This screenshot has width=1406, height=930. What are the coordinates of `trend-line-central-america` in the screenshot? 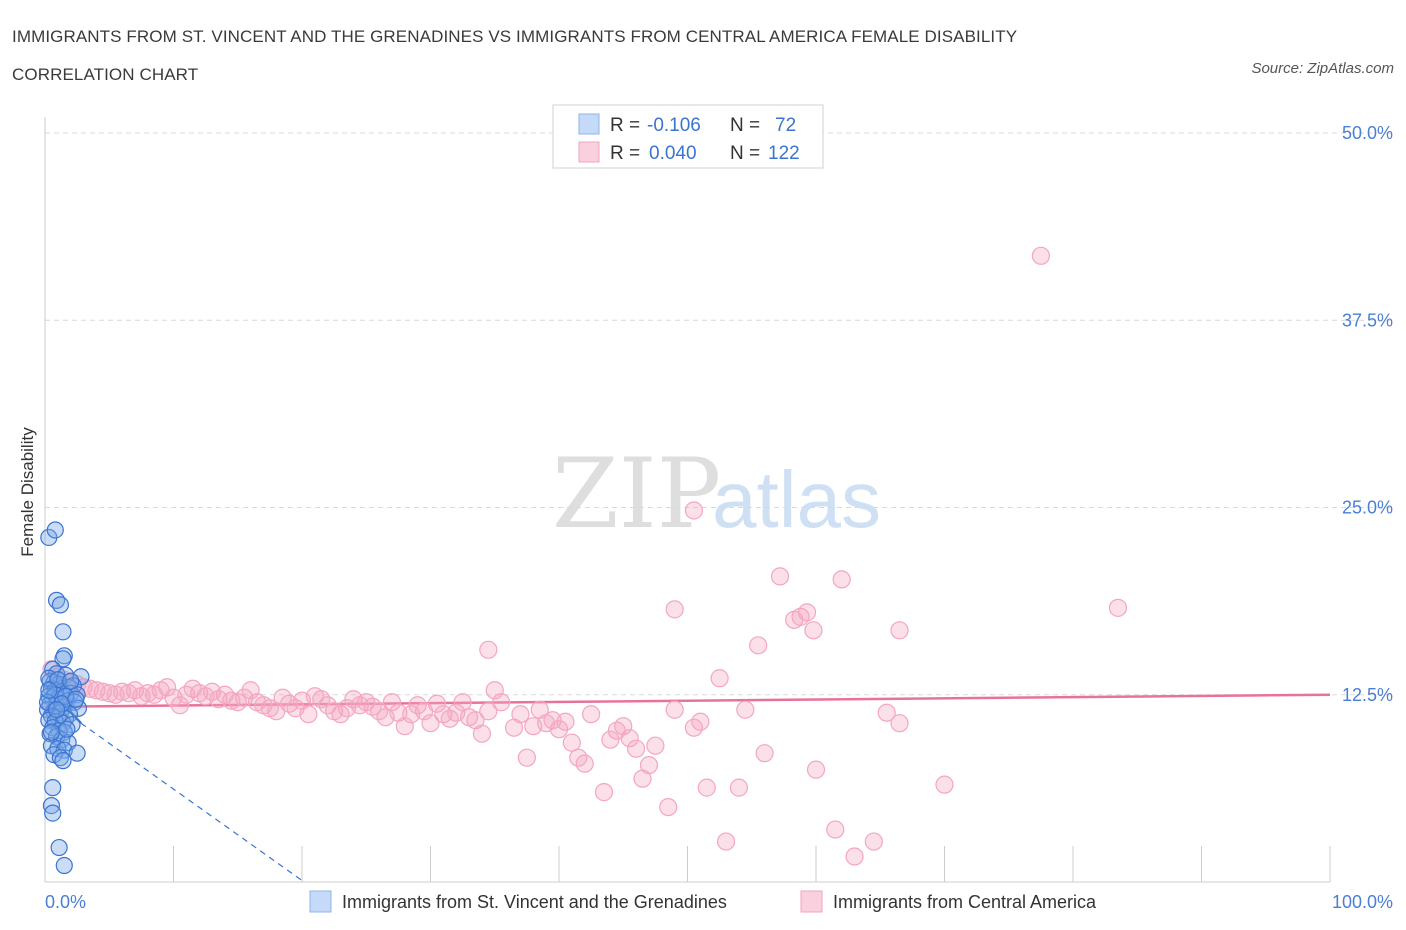 It's located at (687, 700).